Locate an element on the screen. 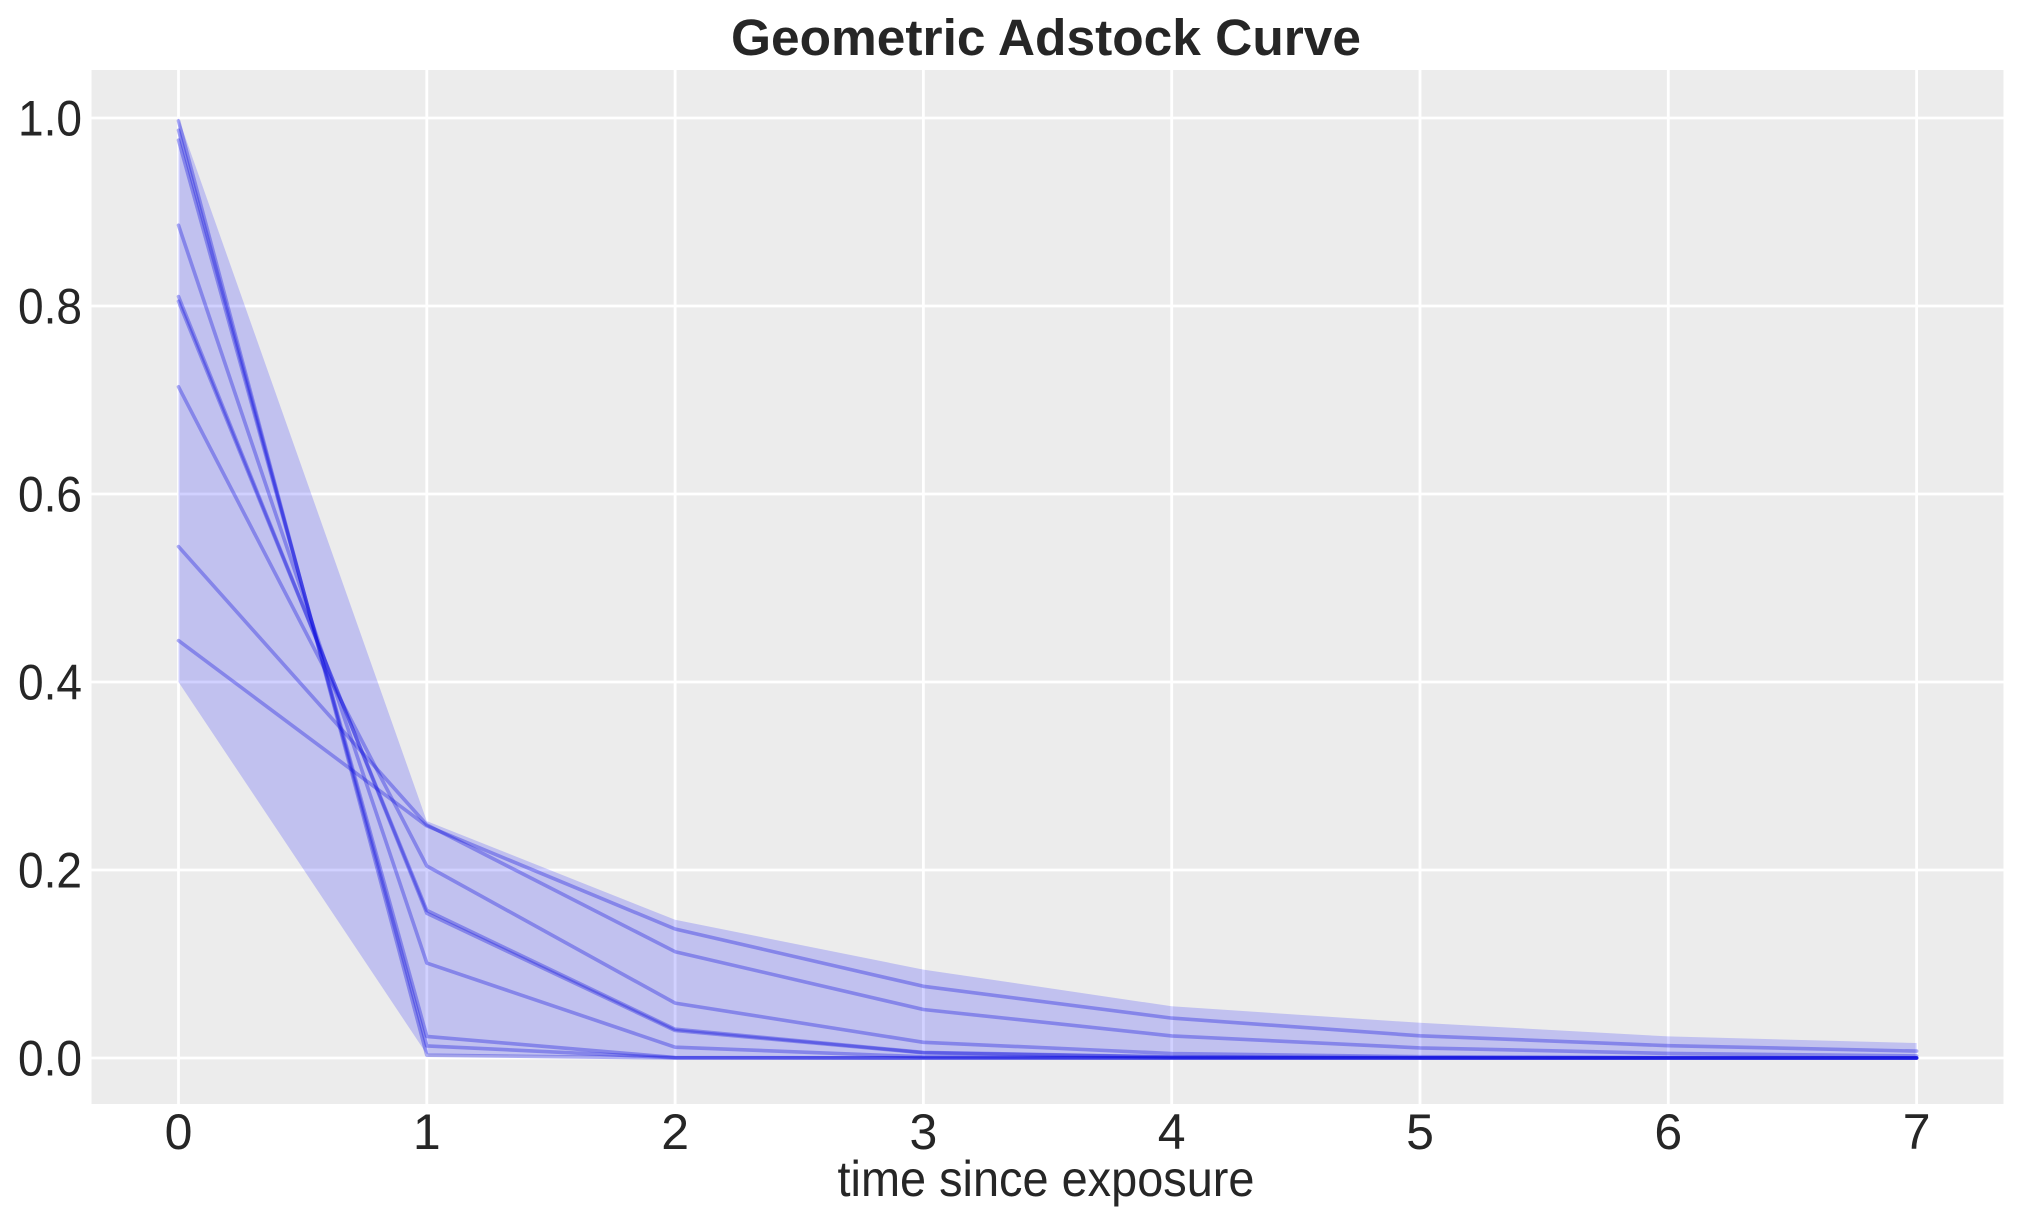  svg-text: Geometric Adstock Curve is located at coordinates (1046, 37).